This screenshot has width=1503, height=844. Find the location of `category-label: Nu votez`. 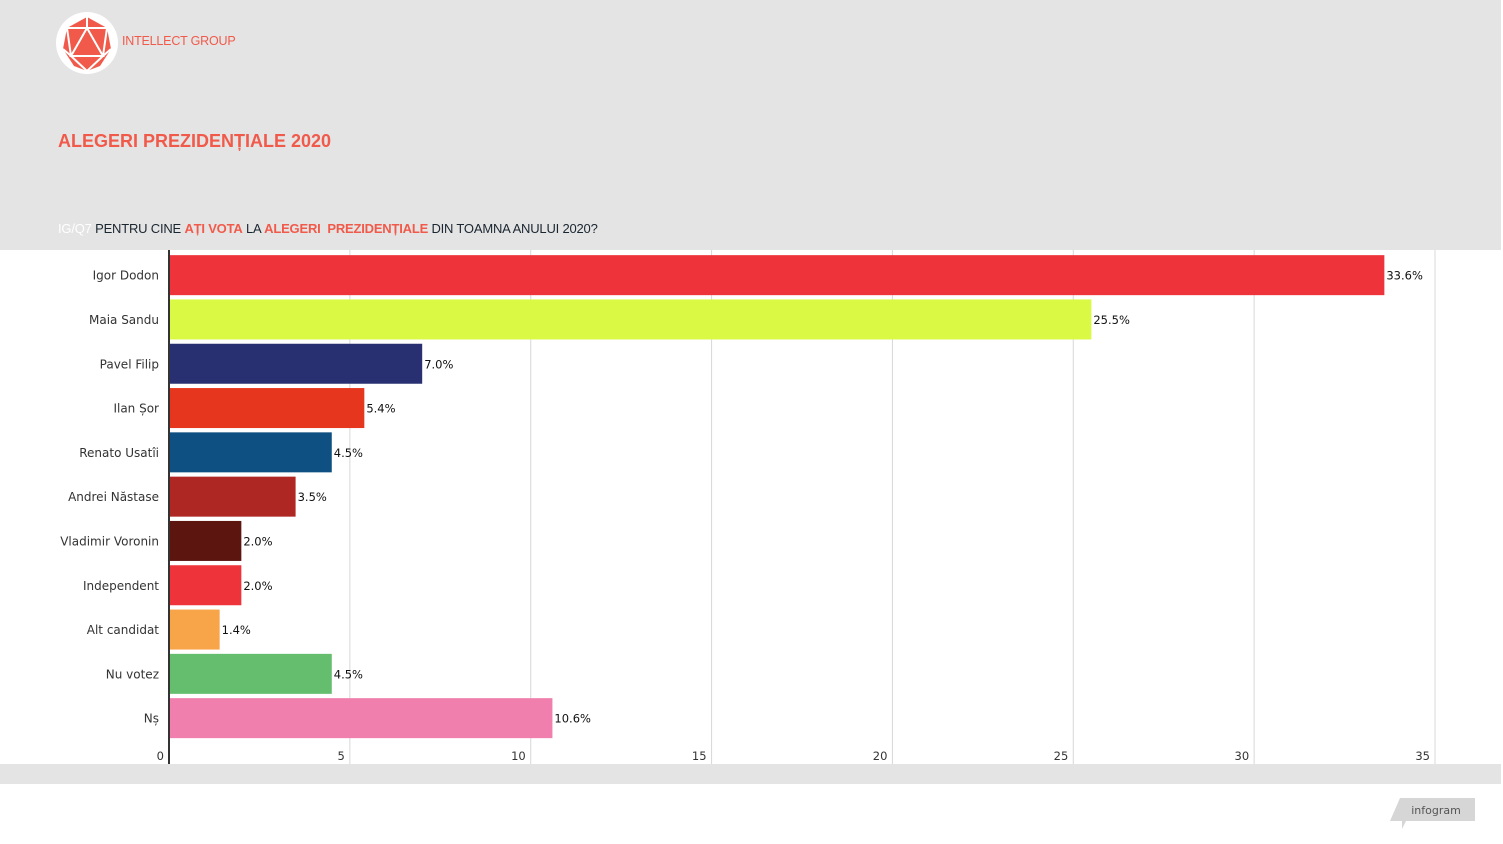

category-label: Nu votez is located at coordinates (132, 674).